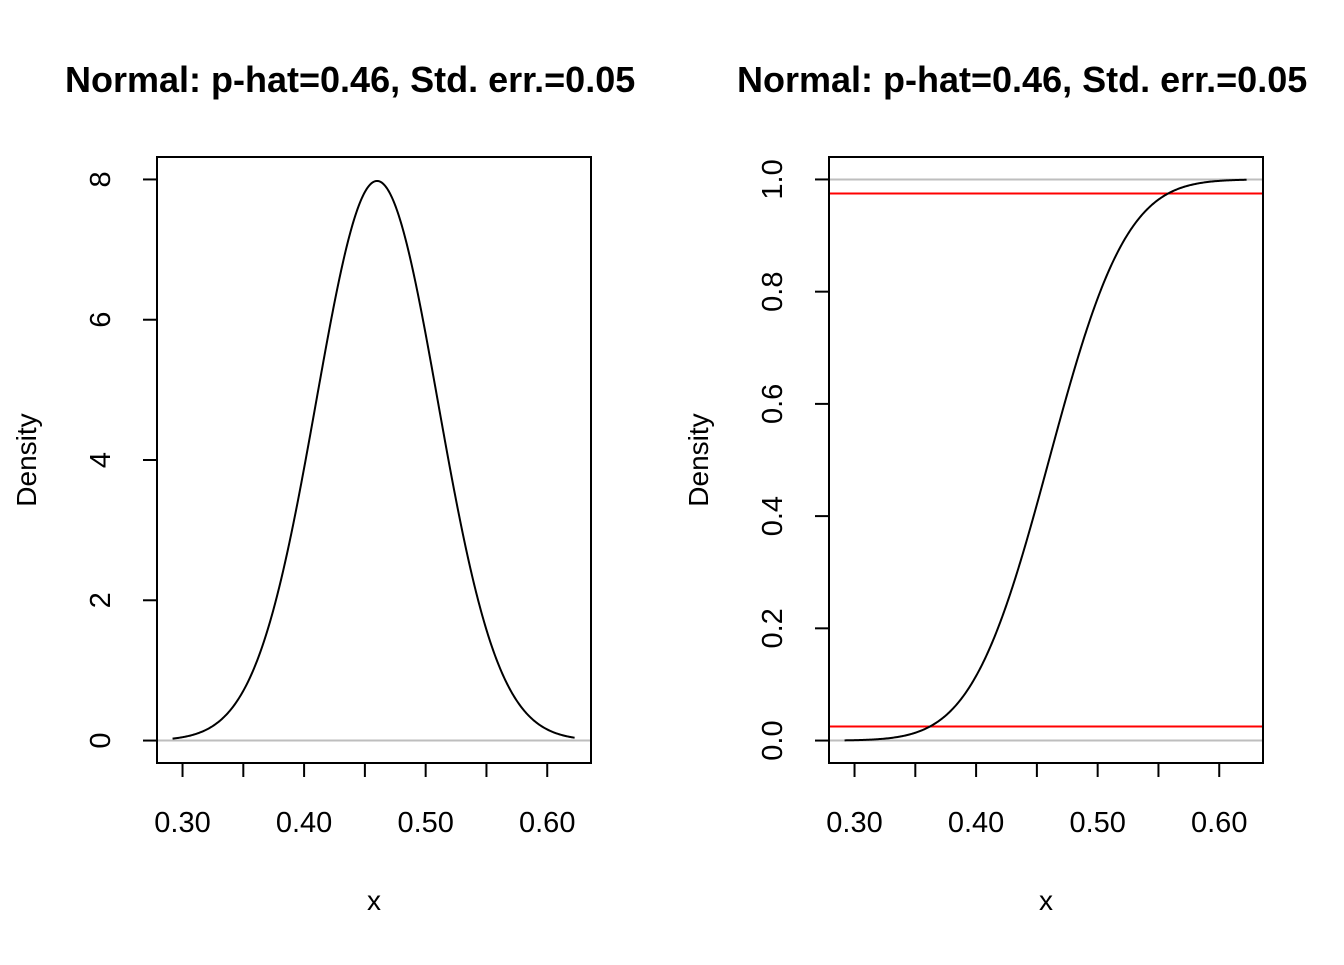 This screenshot has height=965, width=1344. I want to click on y-tick-label: 6, so click(101, 320).